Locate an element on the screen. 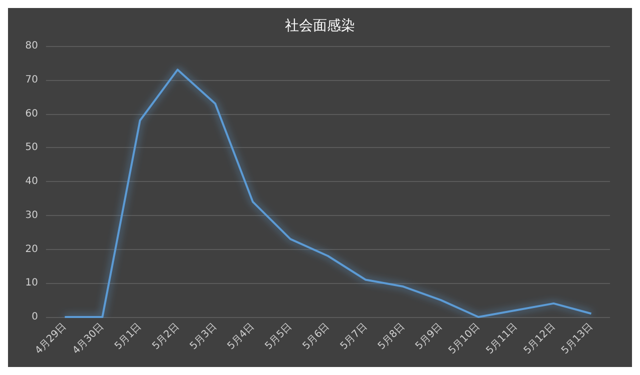  x-tick-label: 4月30日 is located at coordinates (88, 339).